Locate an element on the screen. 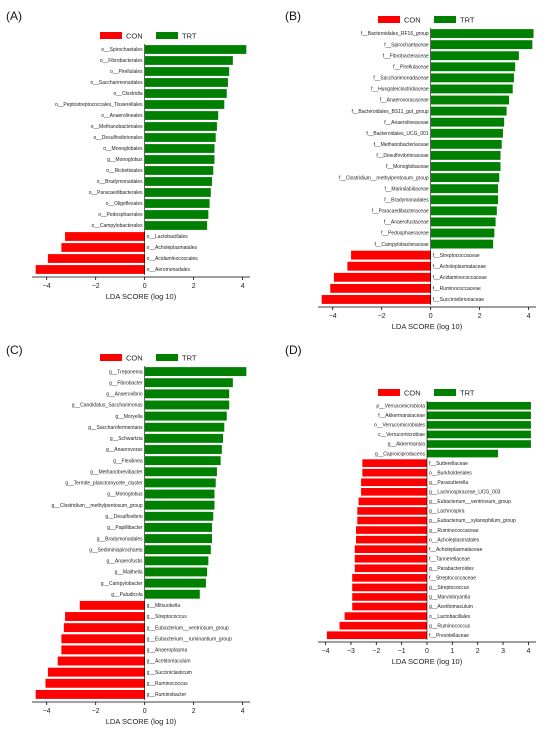 Image resolution: width=550 pixels, height=734 pixels. bar-label: g__Ruminobacter is located at coordinates (167, 695).